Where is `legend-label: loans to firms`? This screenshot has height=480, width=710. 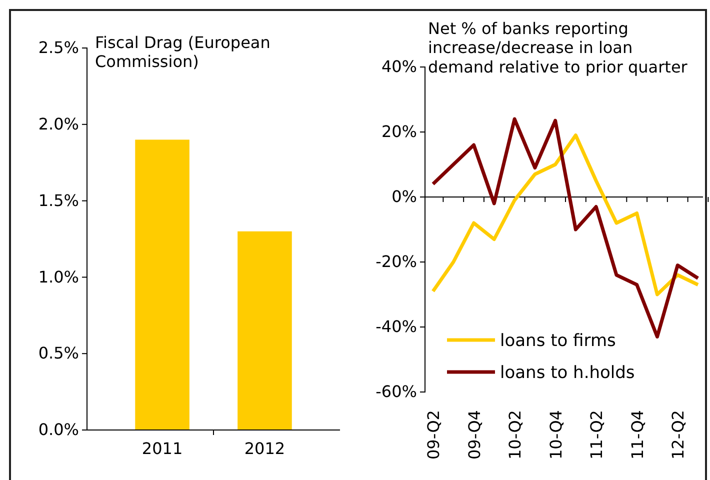 legend-label: loans to firms is located at coordinates (558, 341).